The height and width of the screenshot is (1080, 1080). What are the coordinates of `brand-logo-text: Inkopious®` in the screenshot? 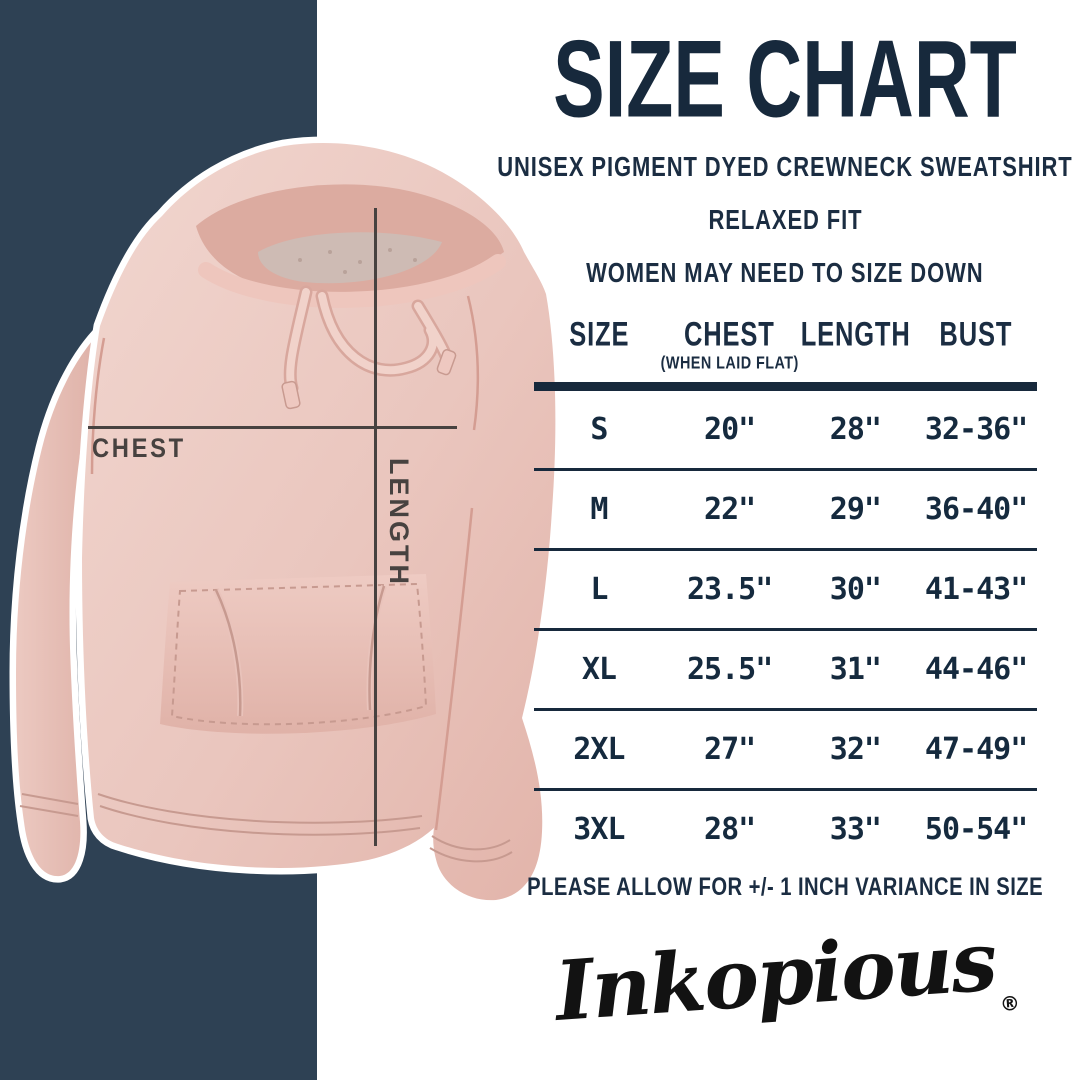 It's located at (786, 976).